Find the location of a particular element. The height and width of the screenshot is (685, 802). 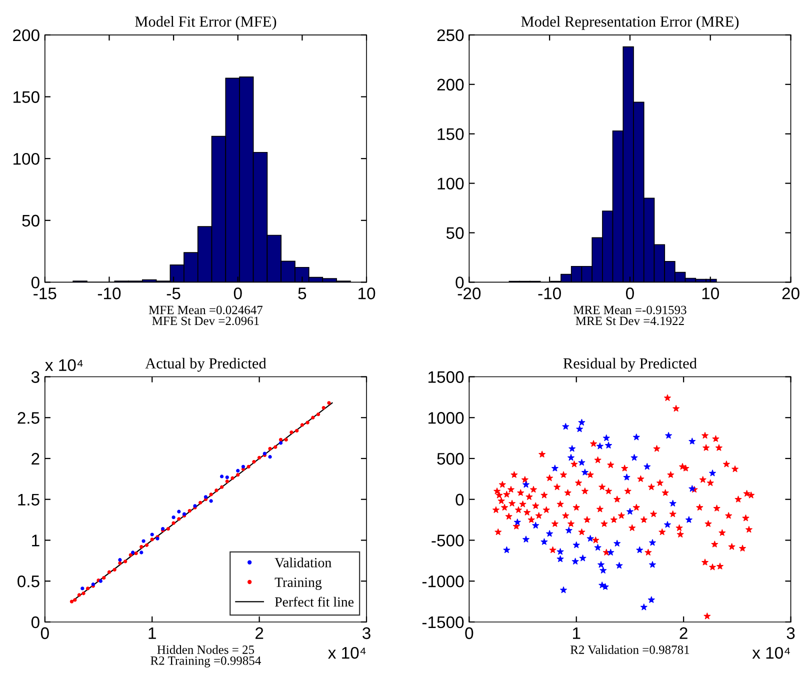

y-tick-label: 0.5 is located at coordinates (29, 582).